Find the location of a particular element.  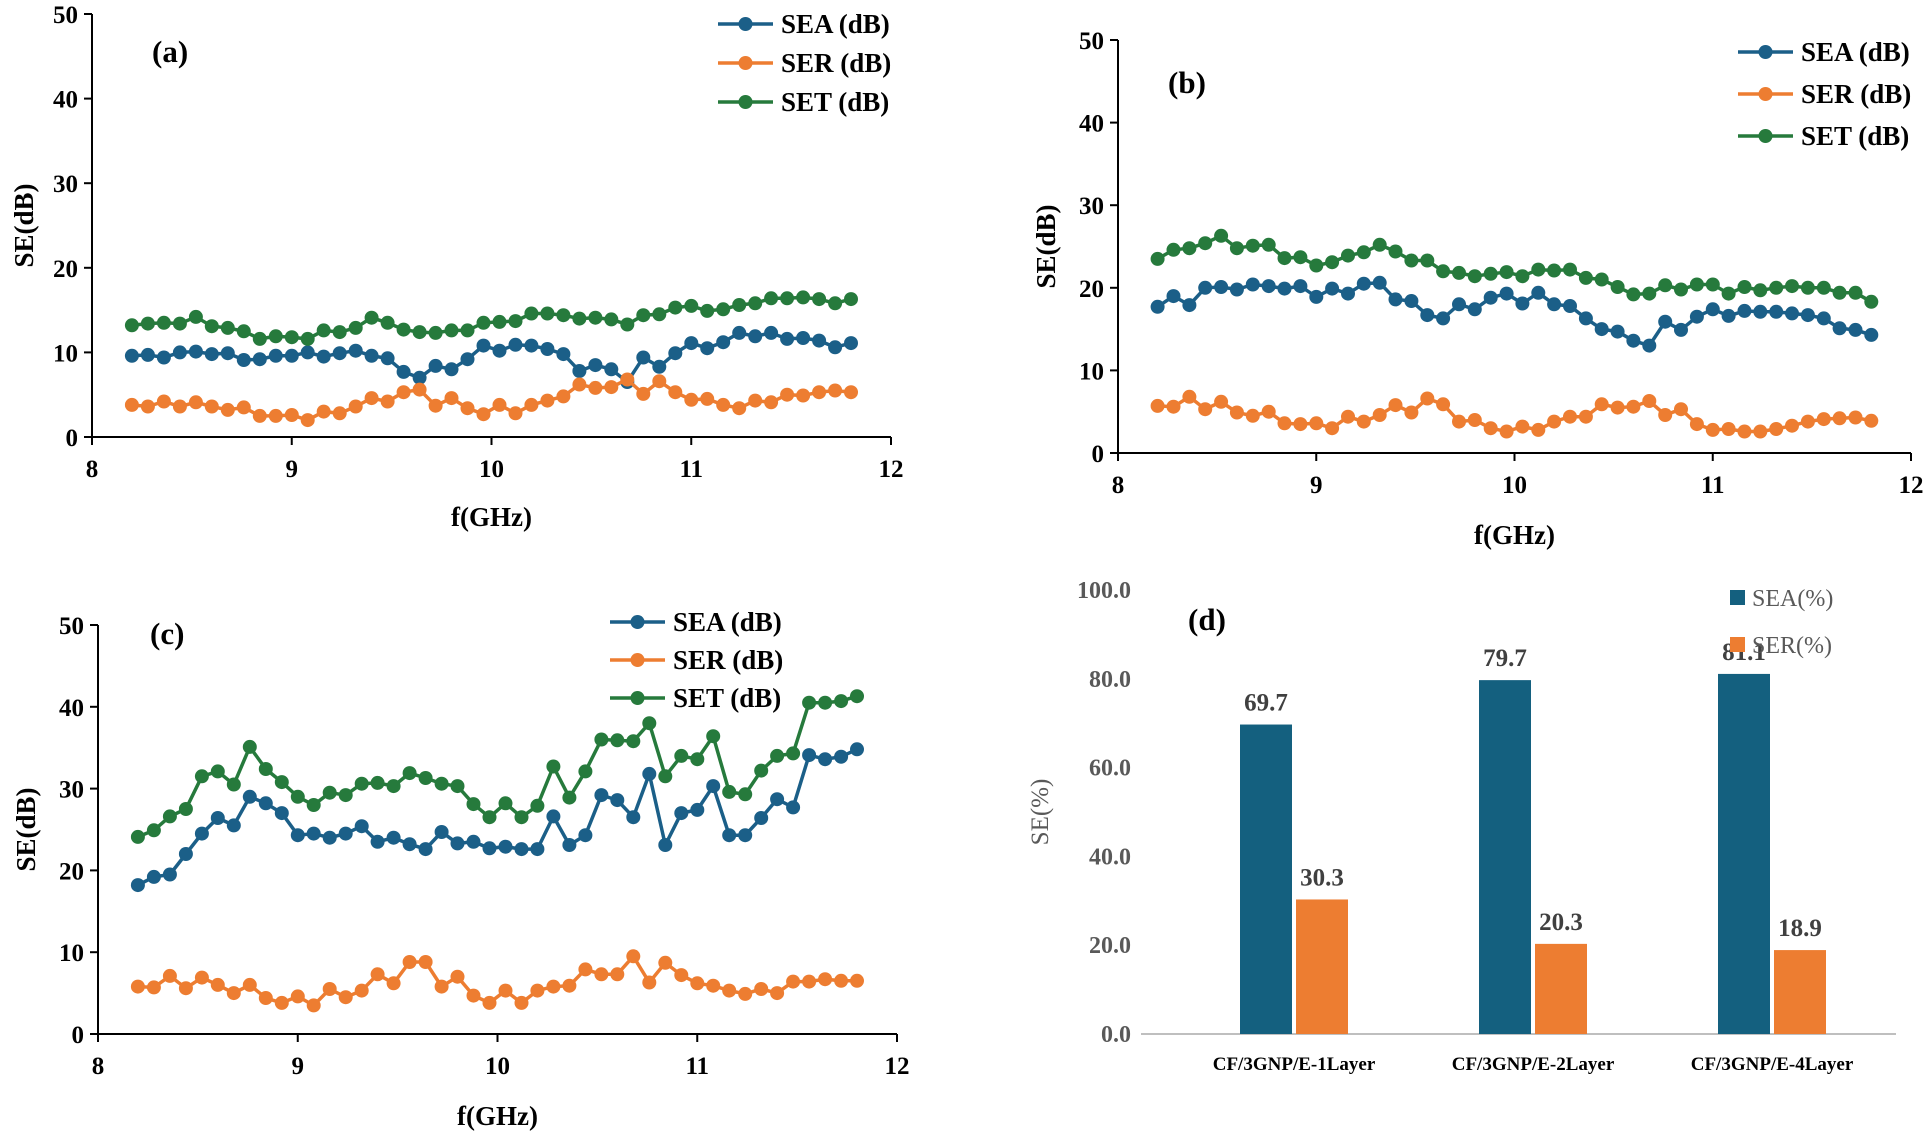

y-tick-label: 40 is located at coordinates (1091, 124).